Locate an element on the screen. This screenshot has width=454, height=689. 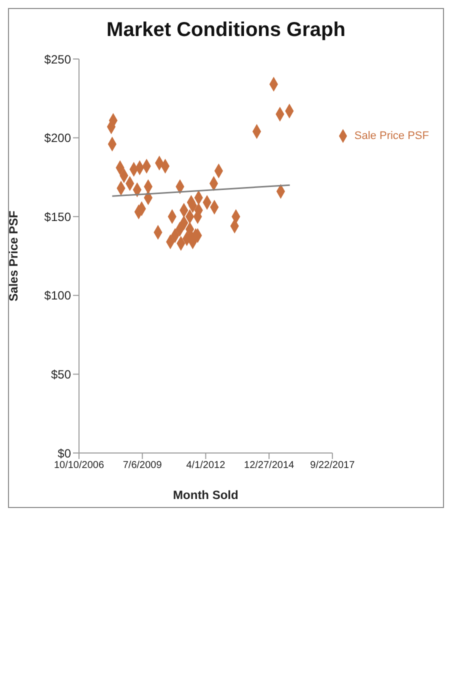
y-tick-label: $150 is located at coordinates (58, 217).